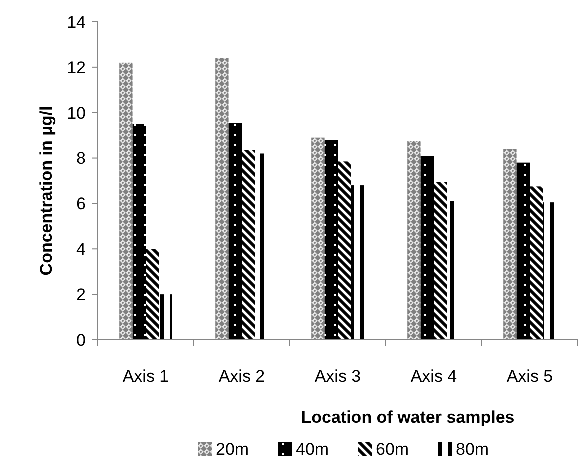 Image resolution: width=580 pixels, height=461 pixels. I want to click on x-tick-label: Axis 2, so click(242, 376).